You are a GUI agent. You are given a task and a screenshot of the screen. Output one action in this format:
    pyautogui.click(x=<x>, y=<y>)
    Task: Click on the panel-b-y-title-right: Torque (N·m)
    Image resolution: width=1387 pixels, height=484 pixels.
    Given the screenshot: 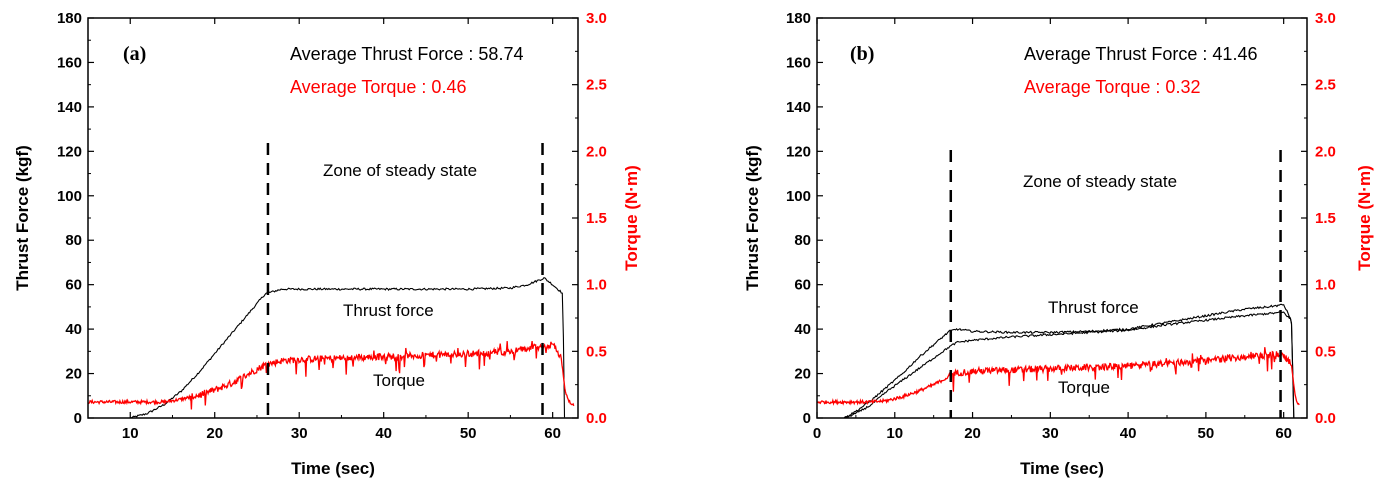 What is the action you would take?
    pyautogui.click(x=1364, y=217)
    